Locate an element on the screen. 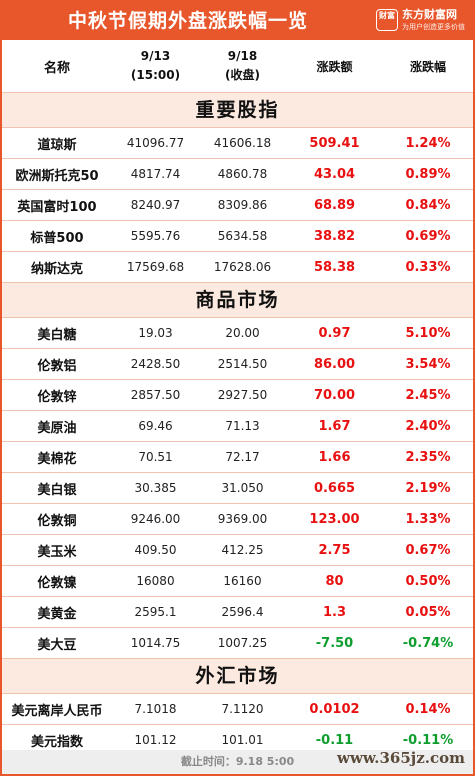 This screenshot has height=776, width=475. cell-name: 标普500 is located at coordinates (57, 238).